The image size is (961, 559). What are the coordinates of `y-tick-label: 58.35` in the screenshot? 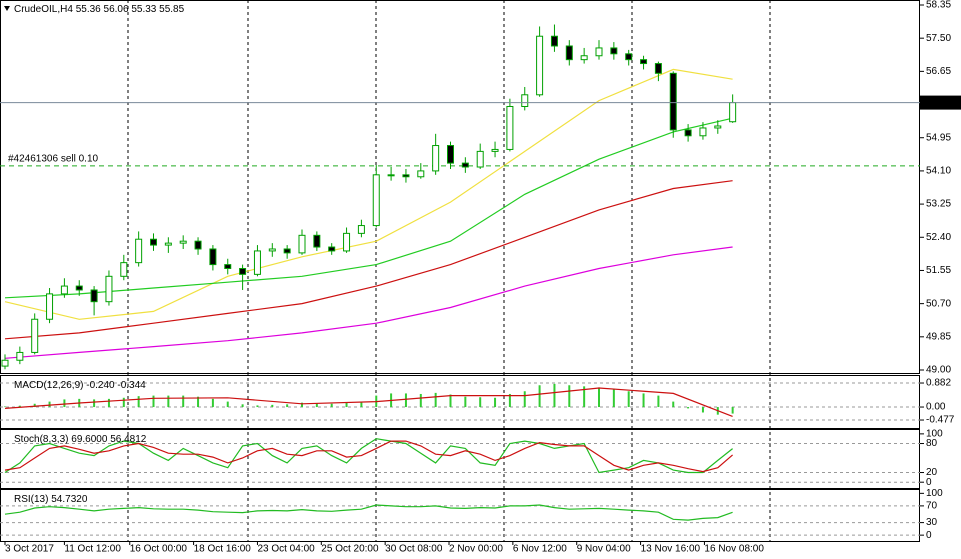 It's located at (938, 5).